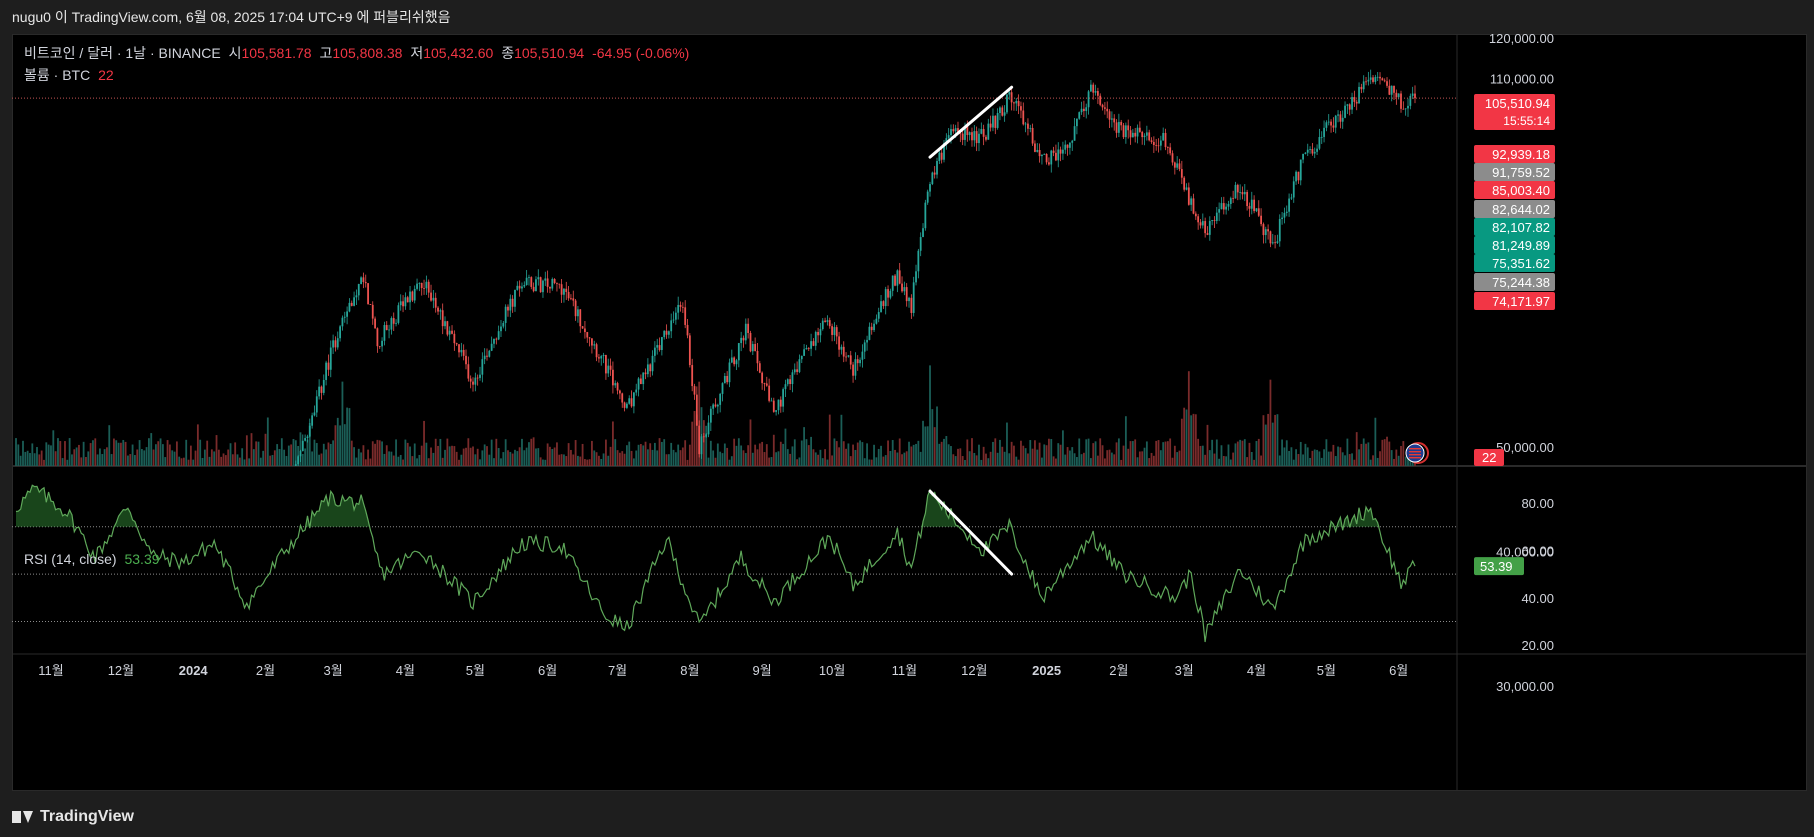 The width and height of the screenshot is (1814, 837). Describe the element at coordinates (1417, 453) in the screenshot. I see `us-flag-event-icon` at that location.